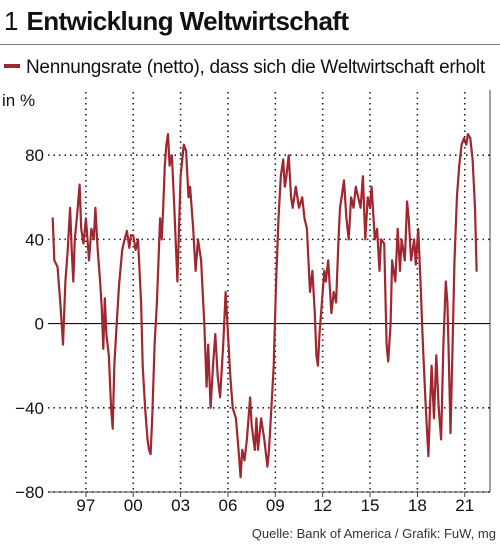  I want to click on x-tick-label: 18, so click(417, 505).